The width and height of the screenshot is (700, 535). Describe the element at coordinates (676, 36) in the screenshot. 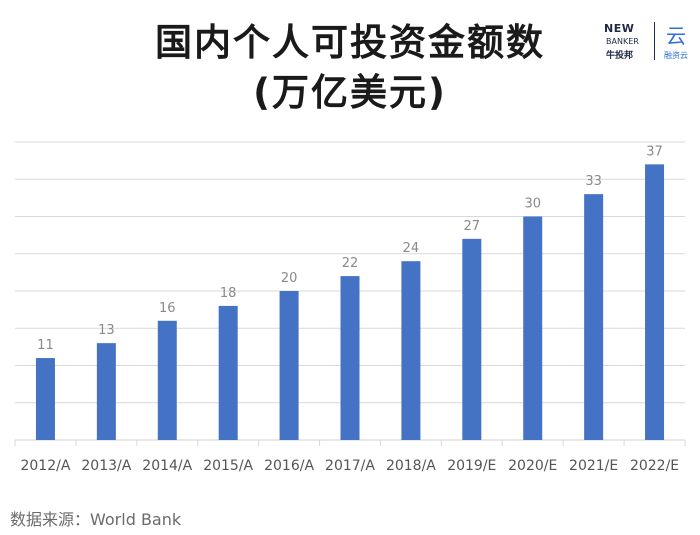

I see `cloud-logo-icon: 云` at that location.